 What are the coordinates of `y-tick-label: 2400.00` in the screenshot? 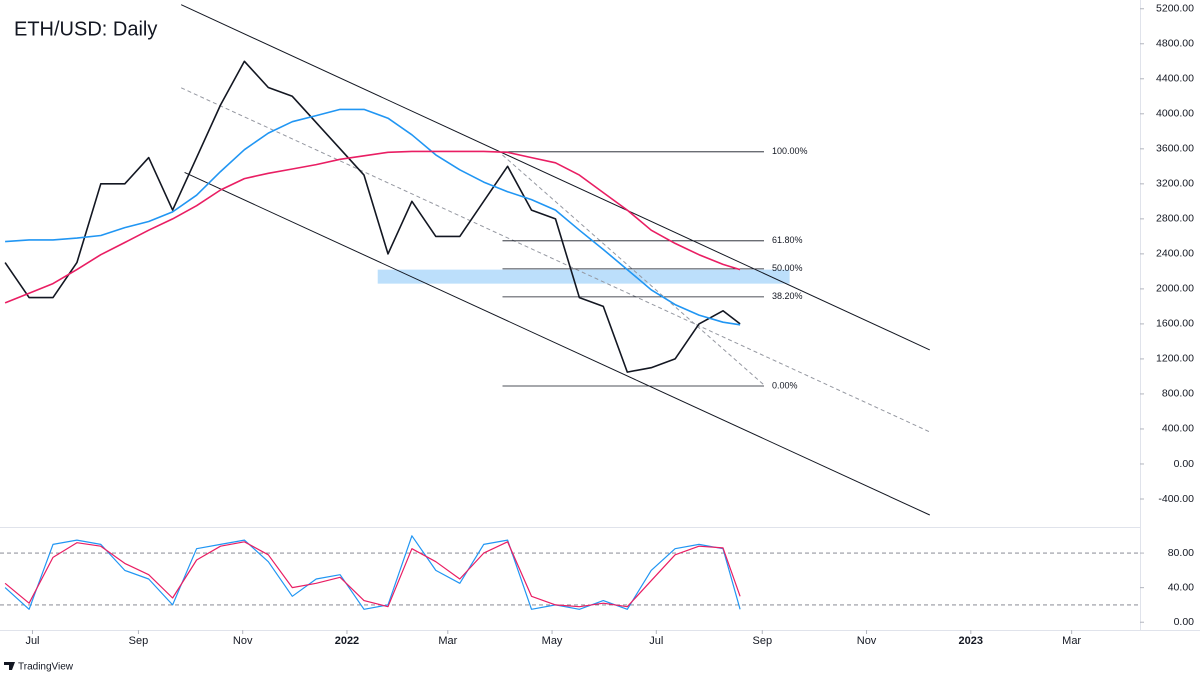 It's located at (1175, 254).